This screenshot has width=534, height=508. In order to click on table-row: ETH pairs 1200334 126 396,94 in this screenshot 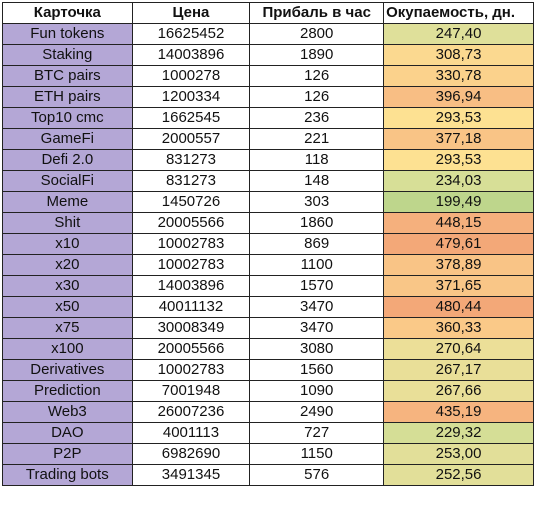, I will do `click(268, 97)`.